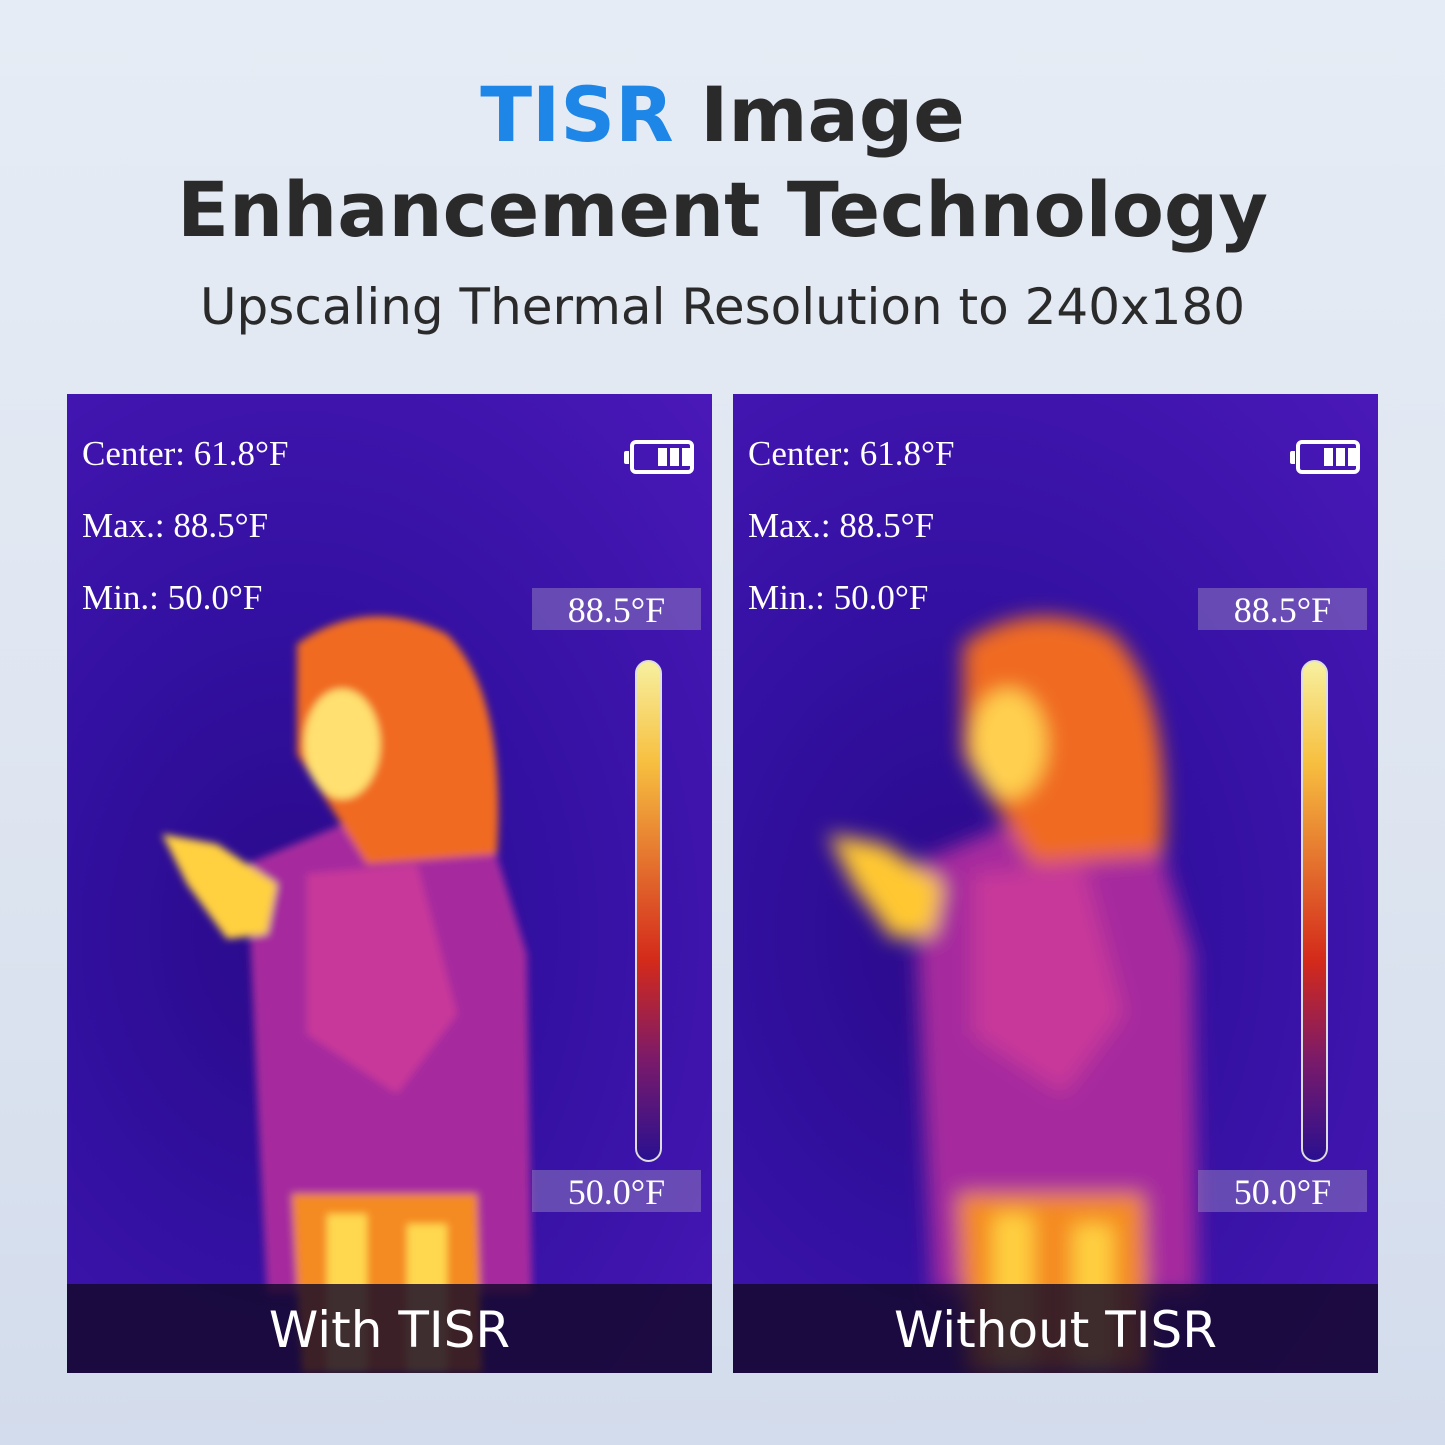  What do you see at coordinates (1055, 1328) in the screenshot?
I see `panel-caption: Without TISR` at bounding box center [1055, 1328].